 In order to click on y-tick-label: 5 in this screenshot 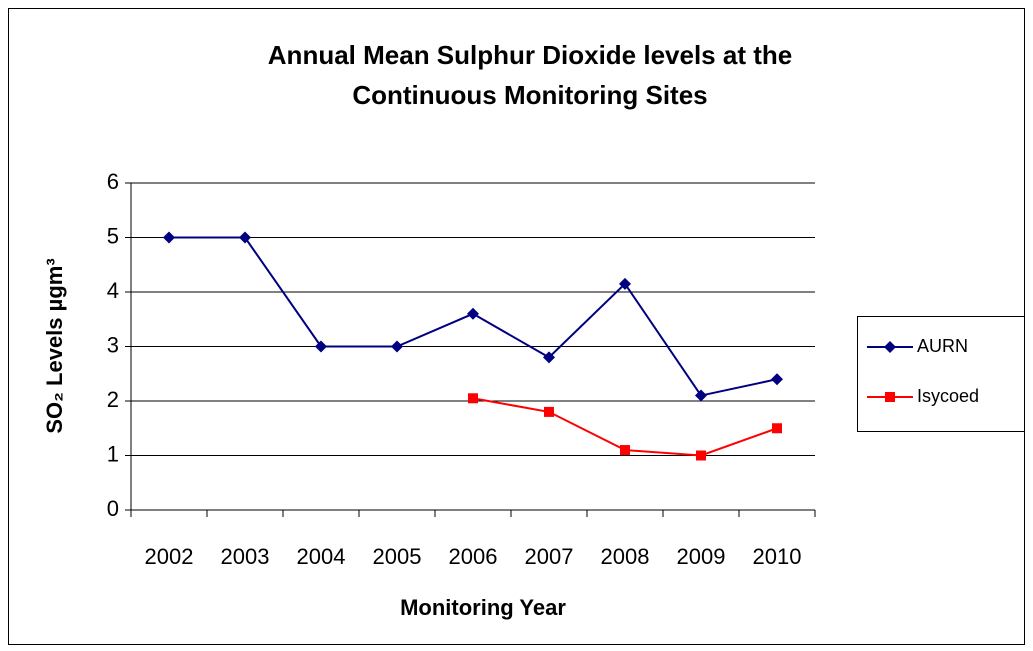, I will do `click(113, 235)`.